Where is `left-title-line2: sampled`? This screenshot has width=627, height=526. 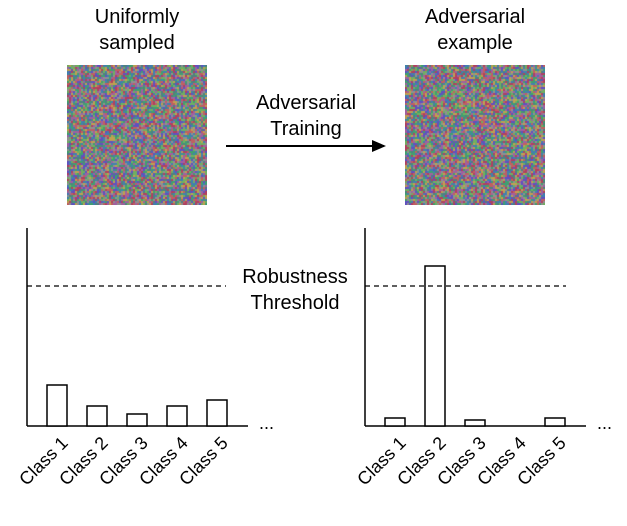 left-title-line2: sampled is located at coordinates (137, 43).